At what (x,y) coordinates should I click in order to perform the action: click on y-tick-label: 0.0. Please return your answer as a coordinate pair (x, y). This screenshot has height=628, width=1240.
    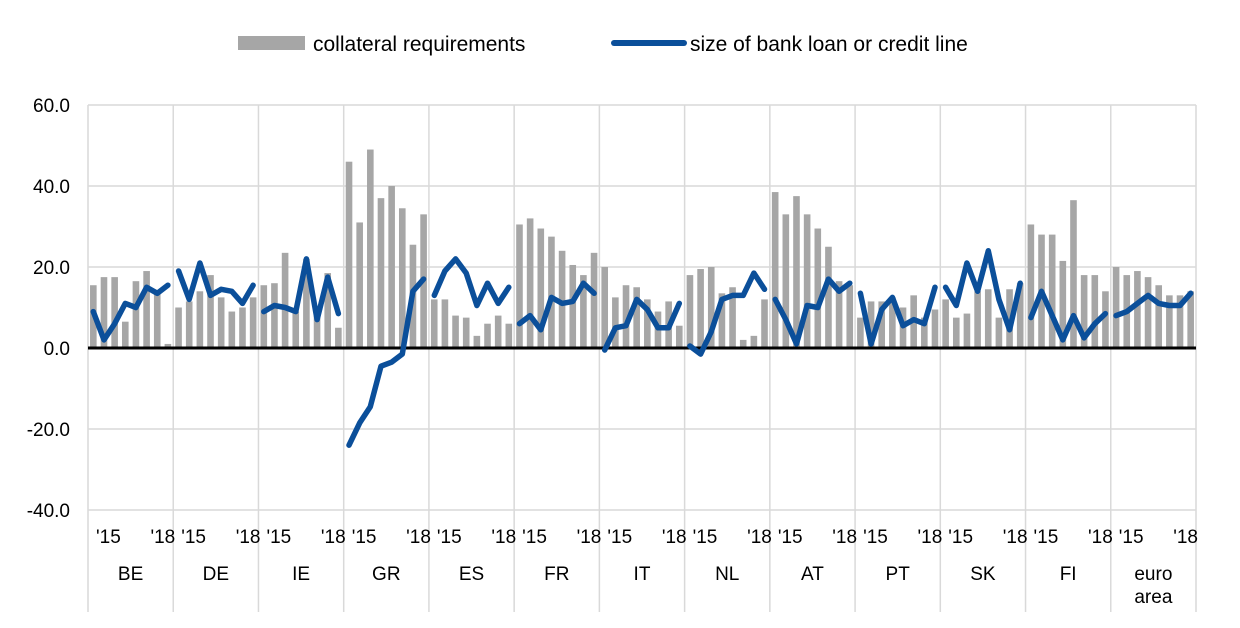
    Looking at the image, I should click on (57, 349).